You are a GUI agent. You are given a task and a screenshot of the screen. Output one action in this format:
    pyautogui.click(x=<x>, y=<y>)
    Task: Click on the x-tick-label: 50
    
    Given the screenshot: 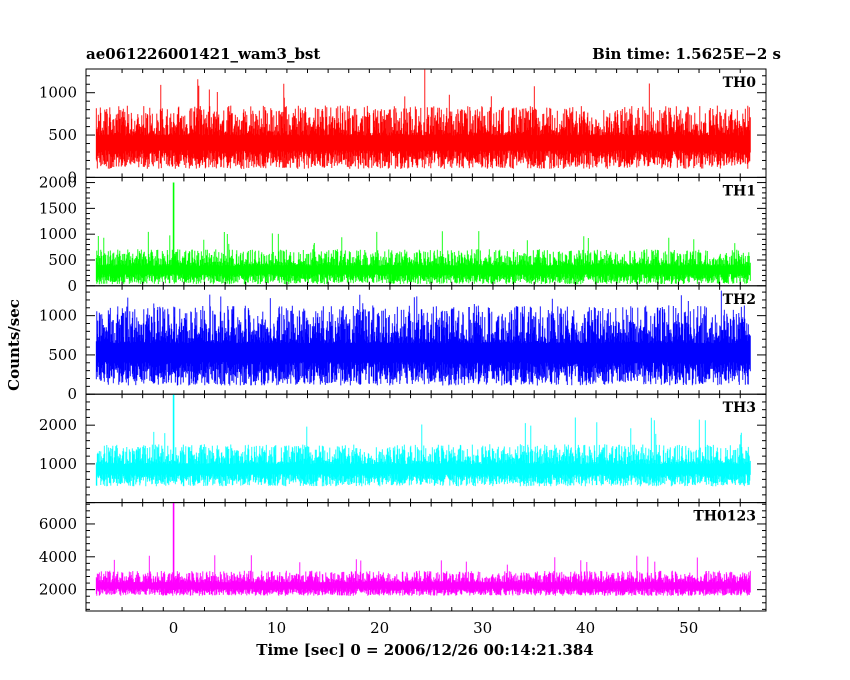 What is the action you would take?
    pyautogui.click(x=688, y=628)
    